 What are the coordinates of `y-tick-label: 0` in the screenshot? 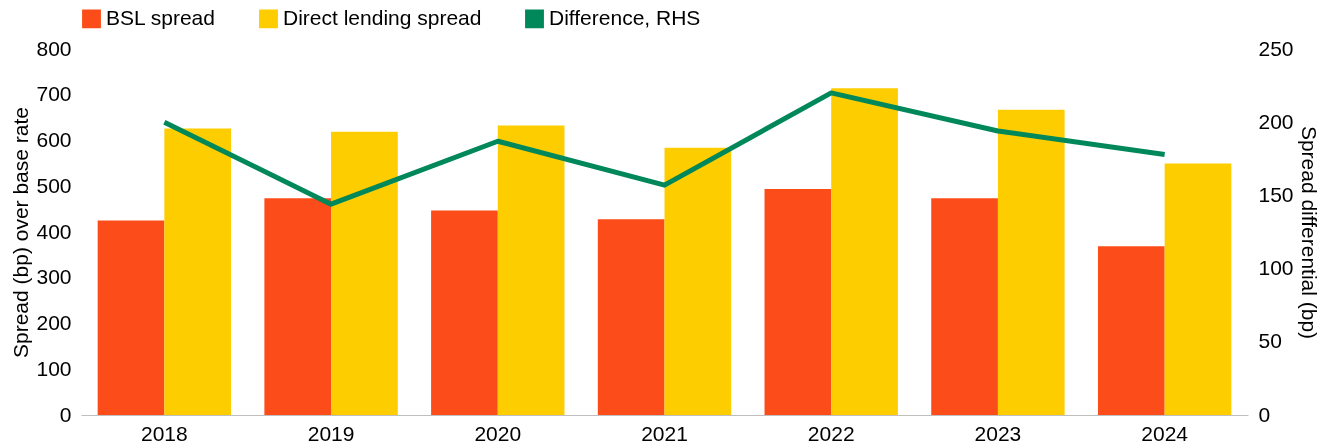 It's located at (65, 414).